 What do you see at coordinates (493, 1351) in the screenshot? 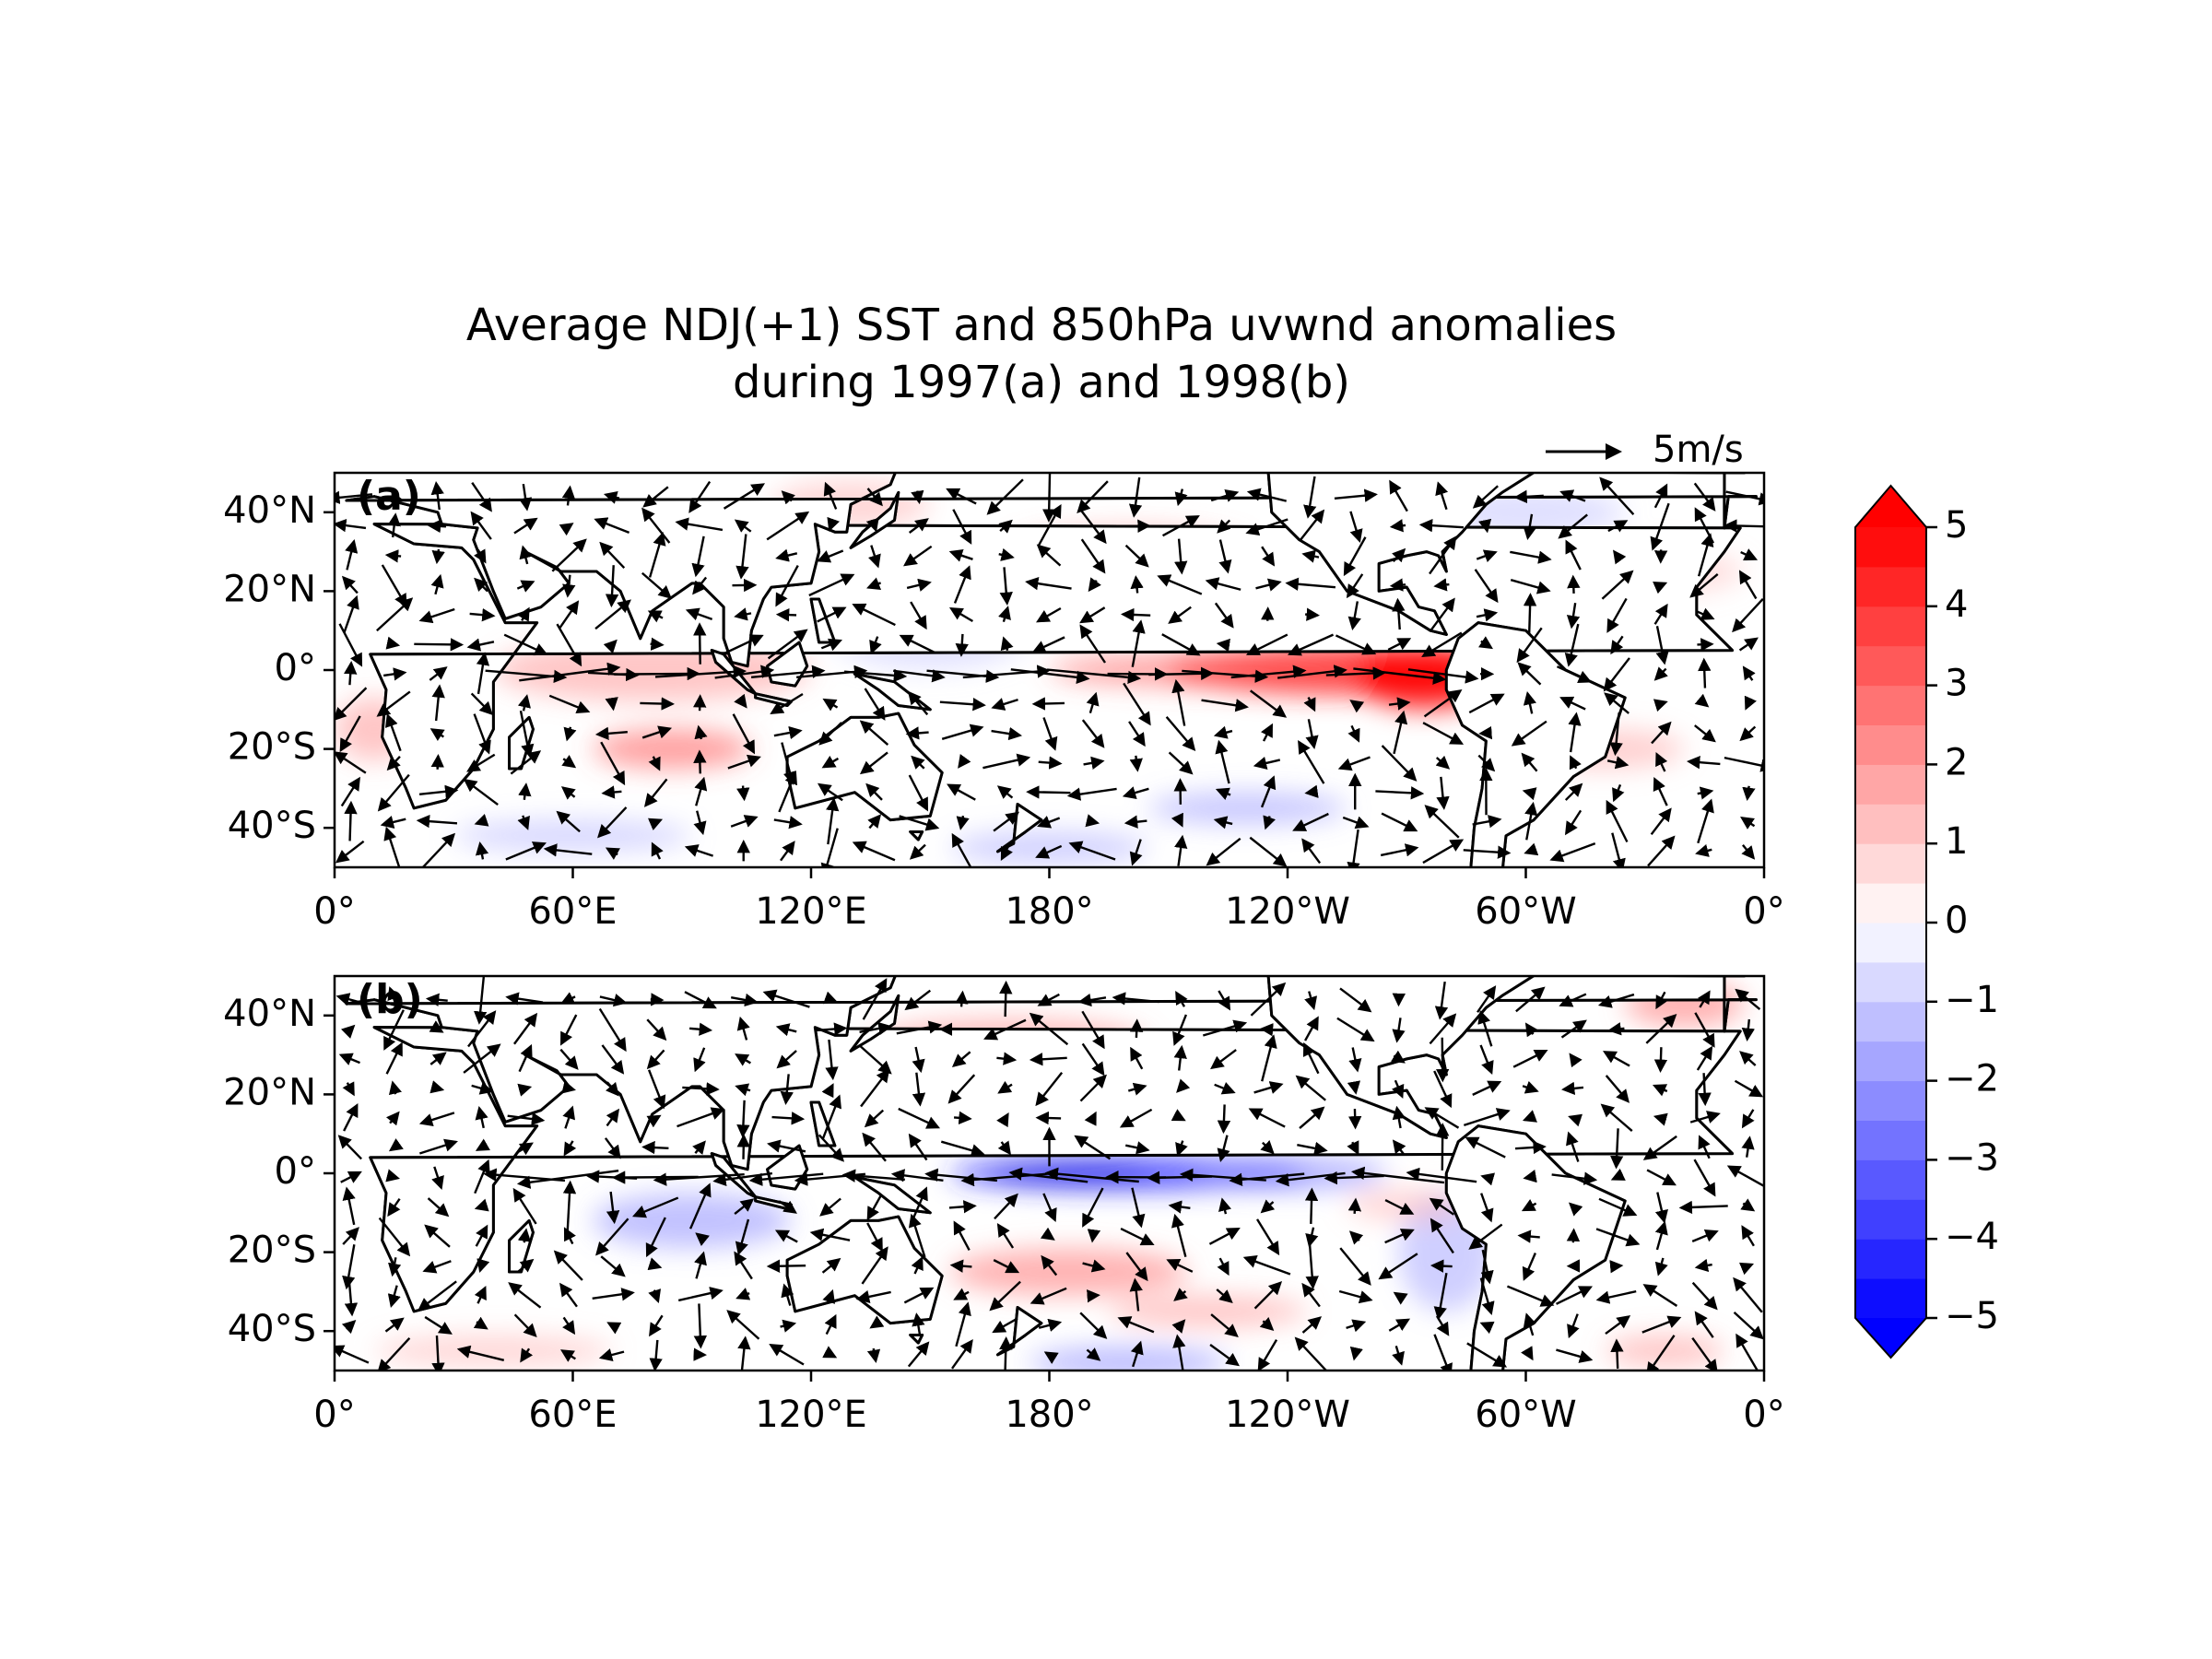
I see `sst-anomaly` at bounding box center [493, 1351].